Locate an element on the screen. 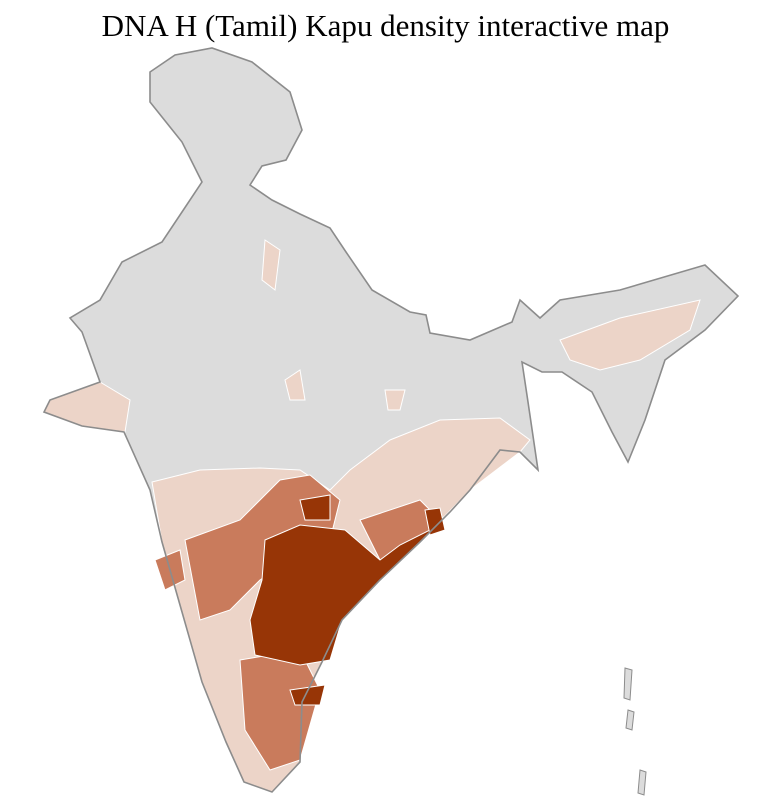 The image size is (771, 811). andaman-islands is located at coordinates (635, 731).